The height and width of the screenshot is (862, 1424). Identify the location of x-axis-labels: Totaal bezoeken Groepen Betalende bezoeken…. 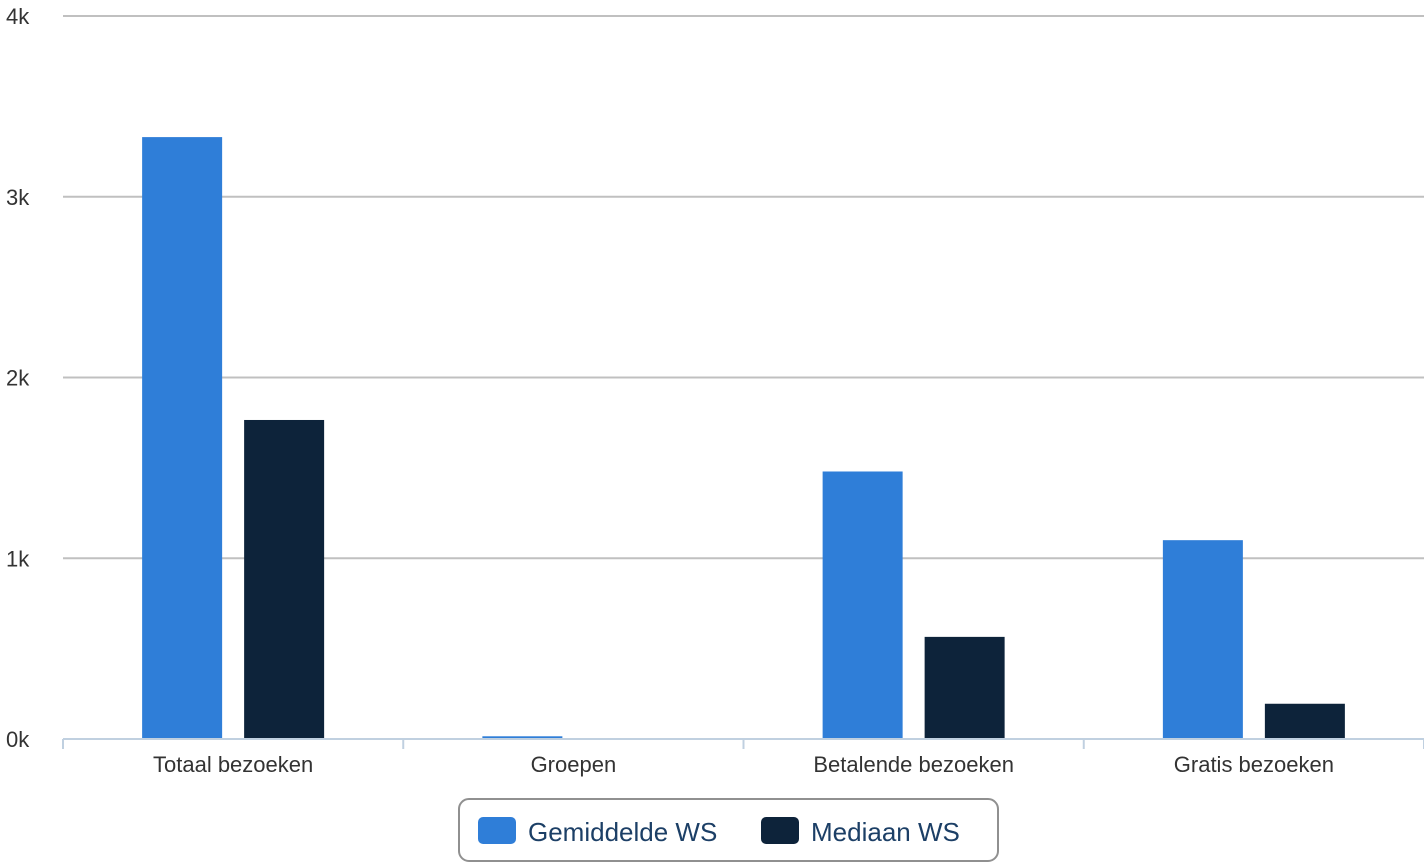
(743, 764).